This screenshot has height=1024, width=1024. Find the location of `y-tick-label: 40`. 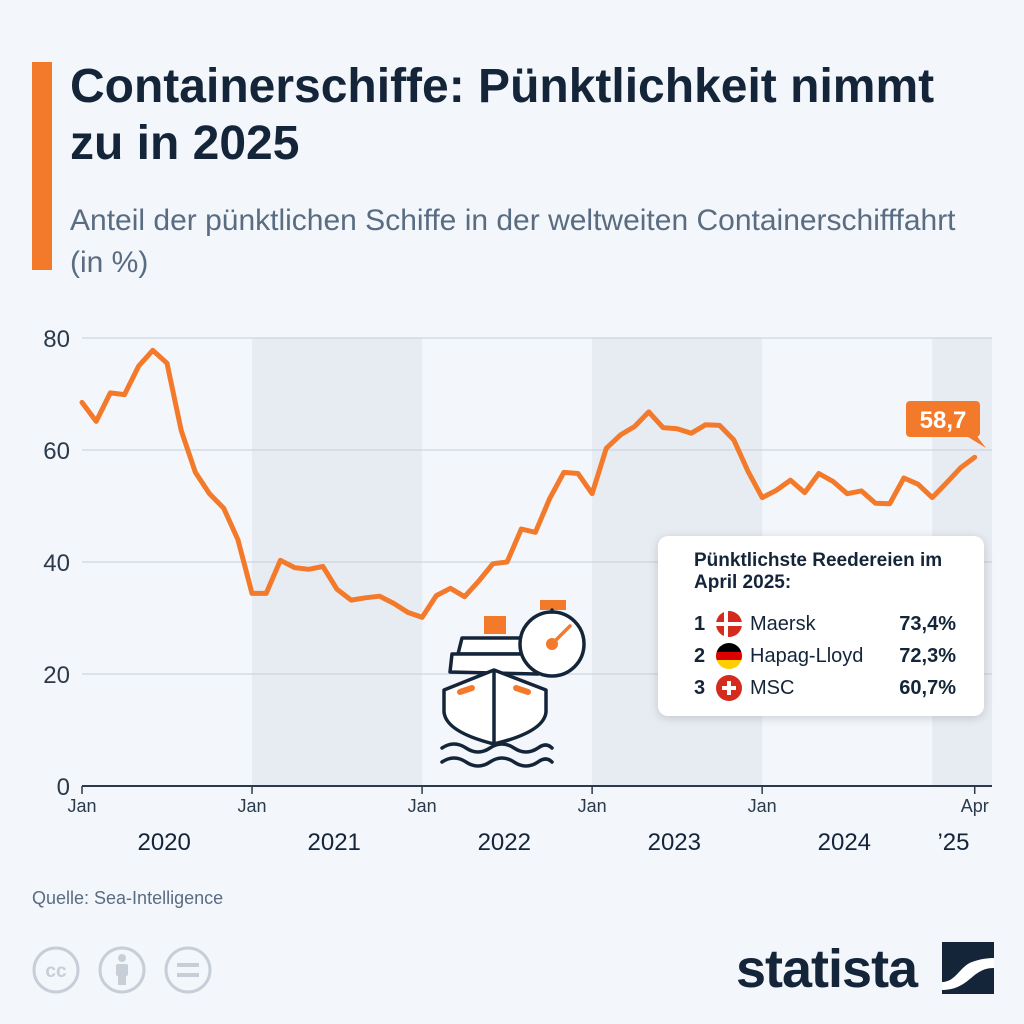

y-tick-label: 40 is located at coordinates (56, 563).